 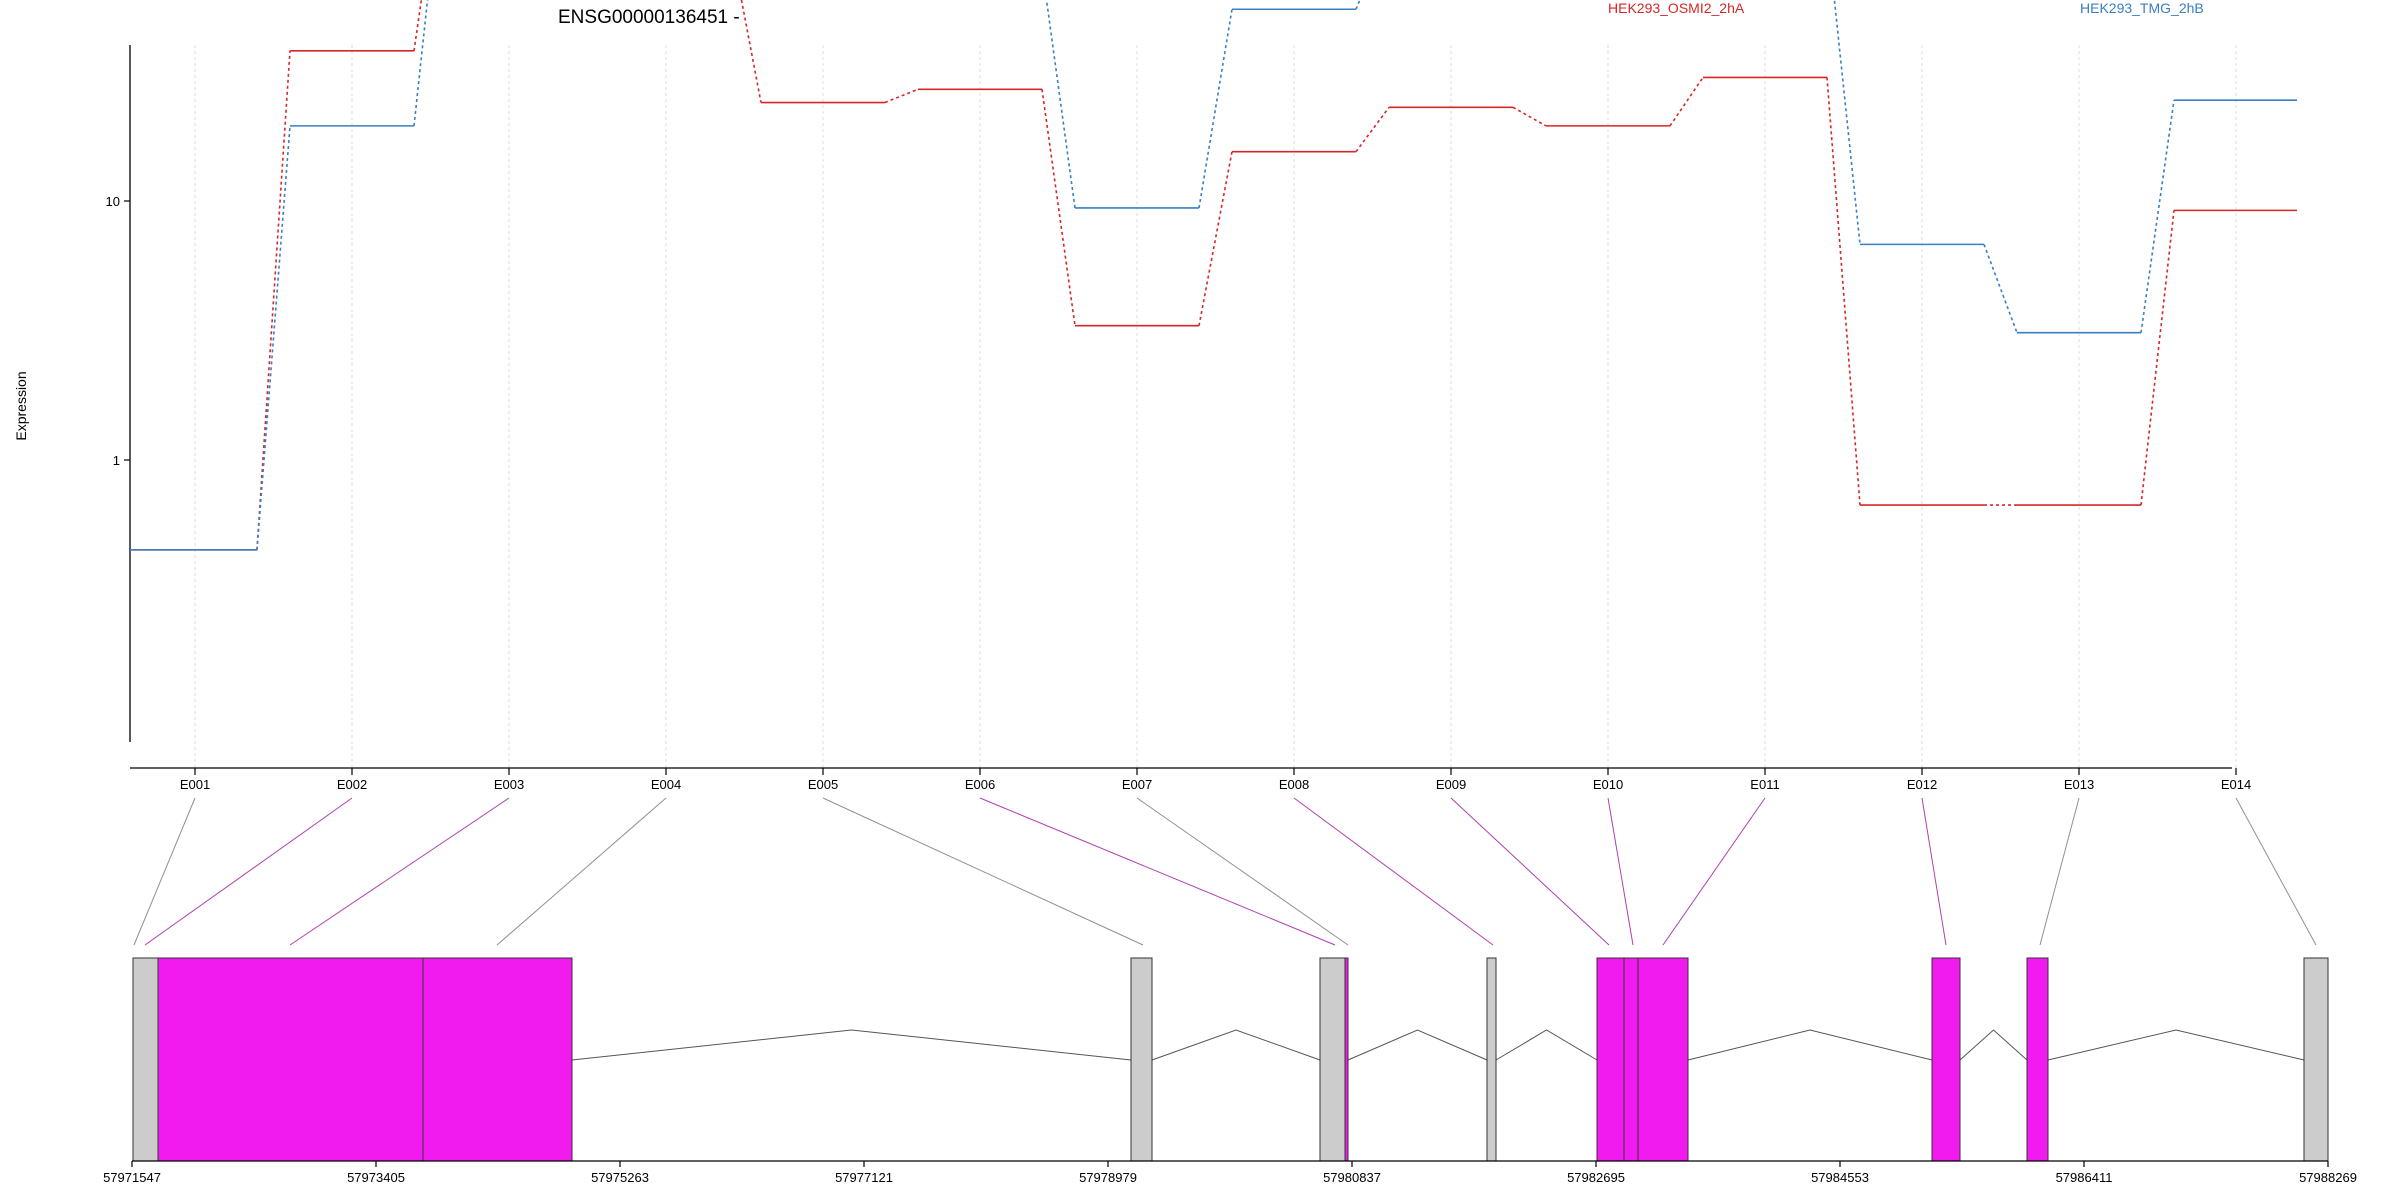 What do you see at coordinates (1922, 784) in the screenshot?
I see `x-tick-label: E012` at bounding box center [1922, 784].